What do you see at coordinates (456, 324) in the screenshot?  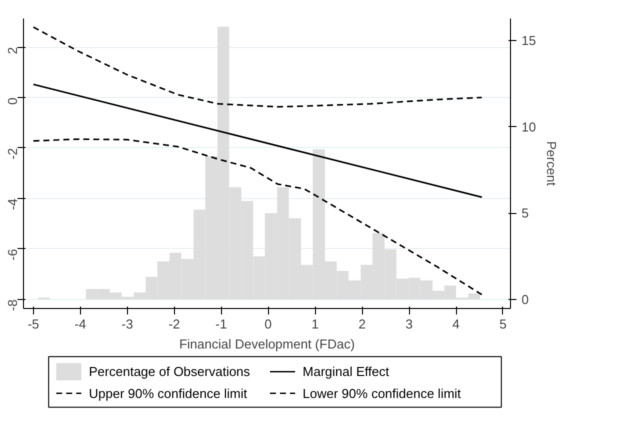 I see `x-tick-label: 4` at bounding box center [456, 324].